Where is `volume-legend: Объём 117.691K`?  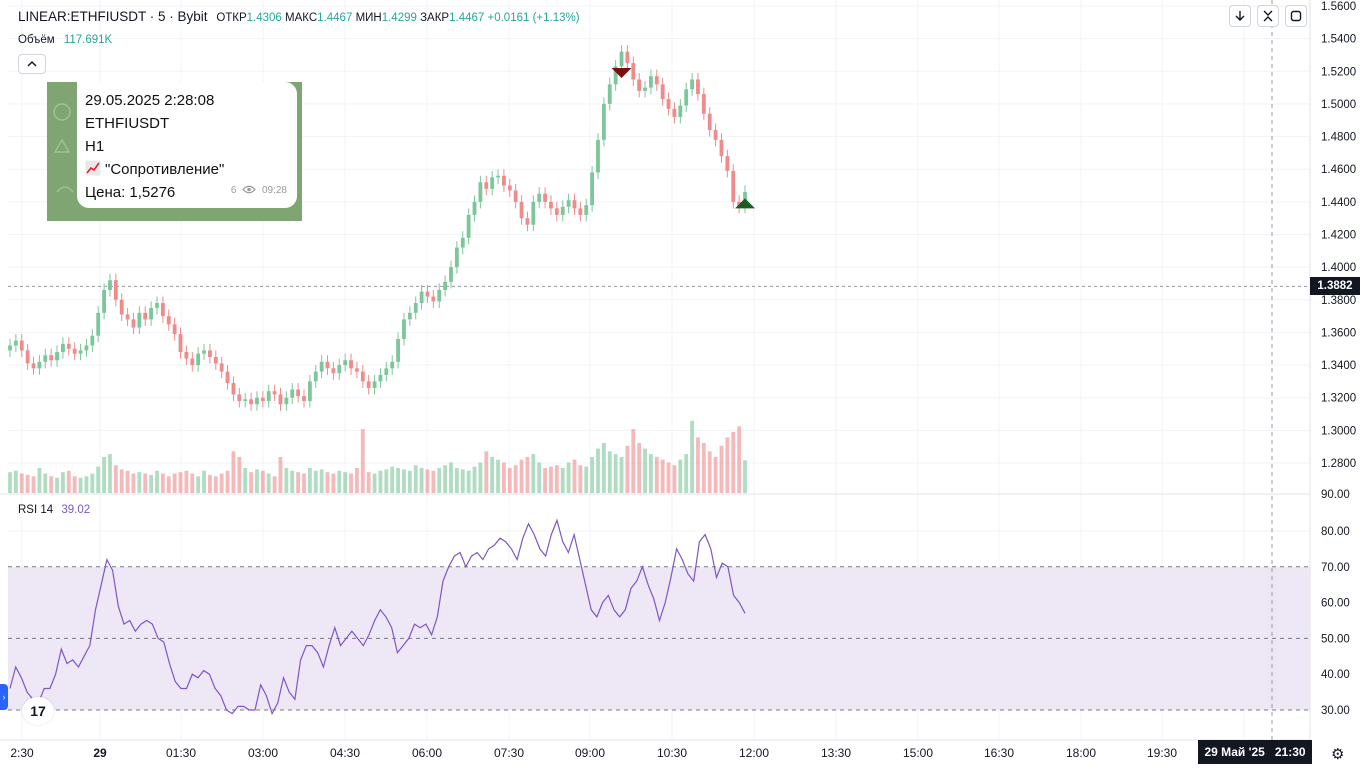
volume-legend: Объём 117.691K is located at coordinates (65, 40).